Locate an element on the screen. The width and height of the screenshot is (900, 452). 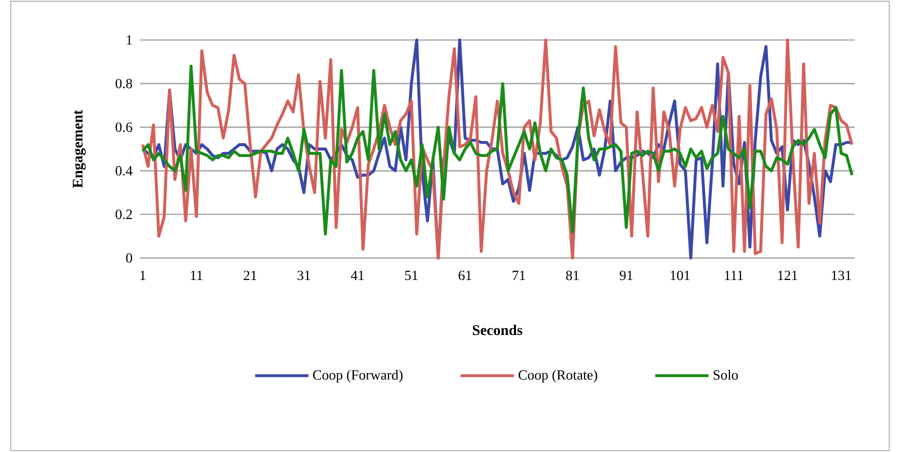
y-tick-label: 0.6 is located at coordinates (124, 127).